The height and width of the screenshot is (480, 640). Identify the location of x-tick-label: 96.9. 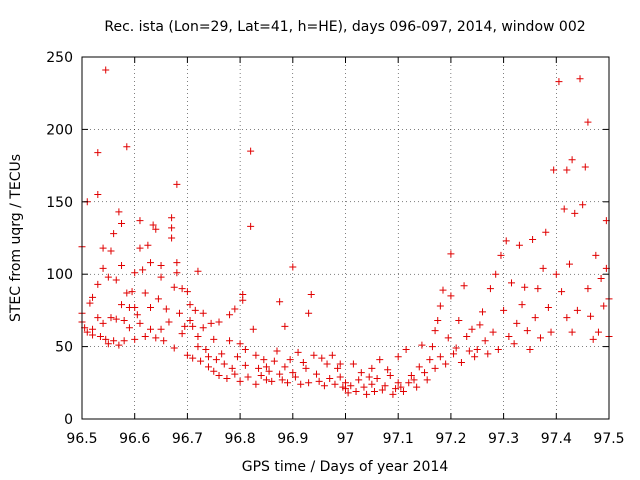
(292, 439).